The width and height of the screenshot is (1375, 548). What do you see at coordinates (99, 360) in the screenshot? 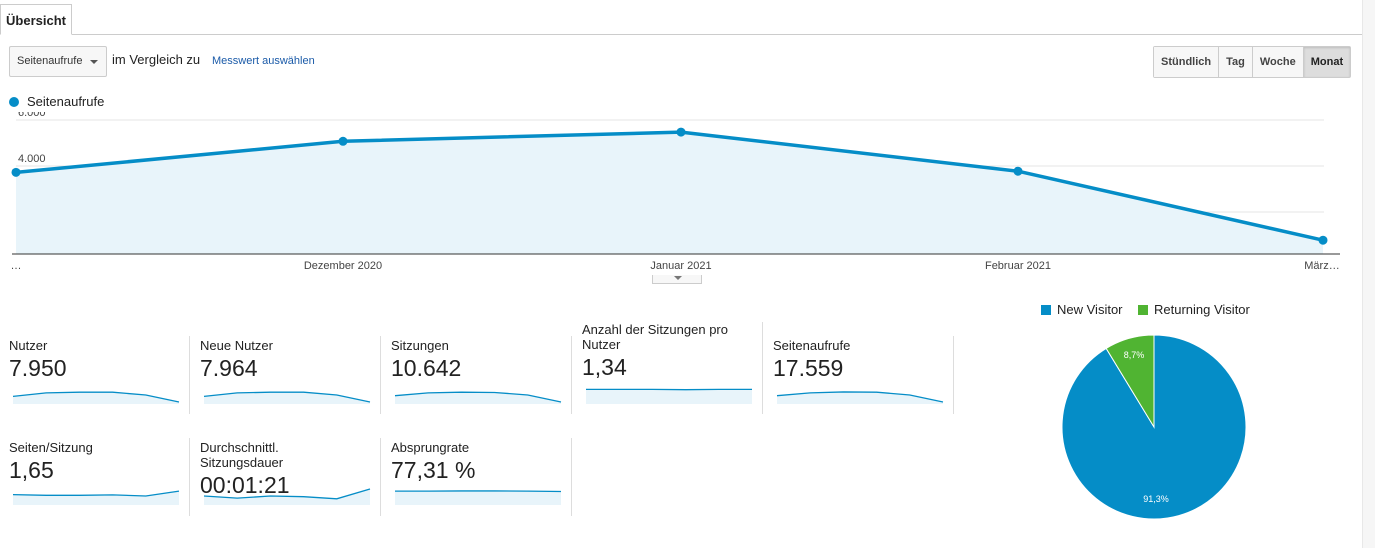
I see `metric-tile: Nutzer 7.950` at bounding box center [99, 360].